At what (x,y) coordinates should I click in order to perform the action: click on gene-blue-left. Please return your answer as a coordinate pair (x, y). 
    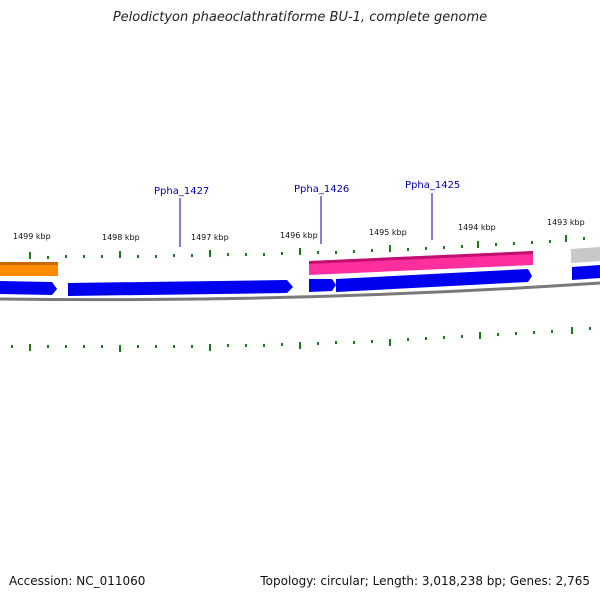
    Looking at the image, I should click on (28, 288).